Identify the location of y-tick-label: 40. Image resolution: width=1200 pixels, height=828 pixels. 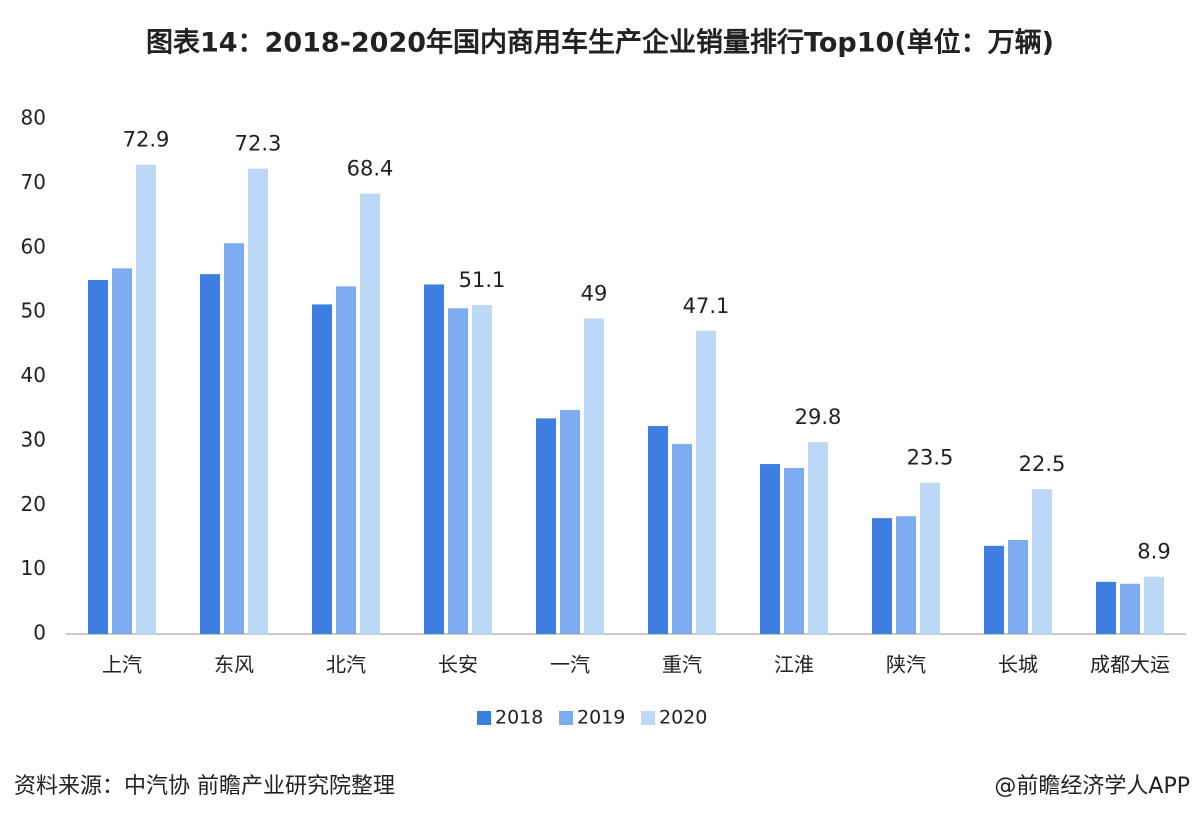
(33, 375).